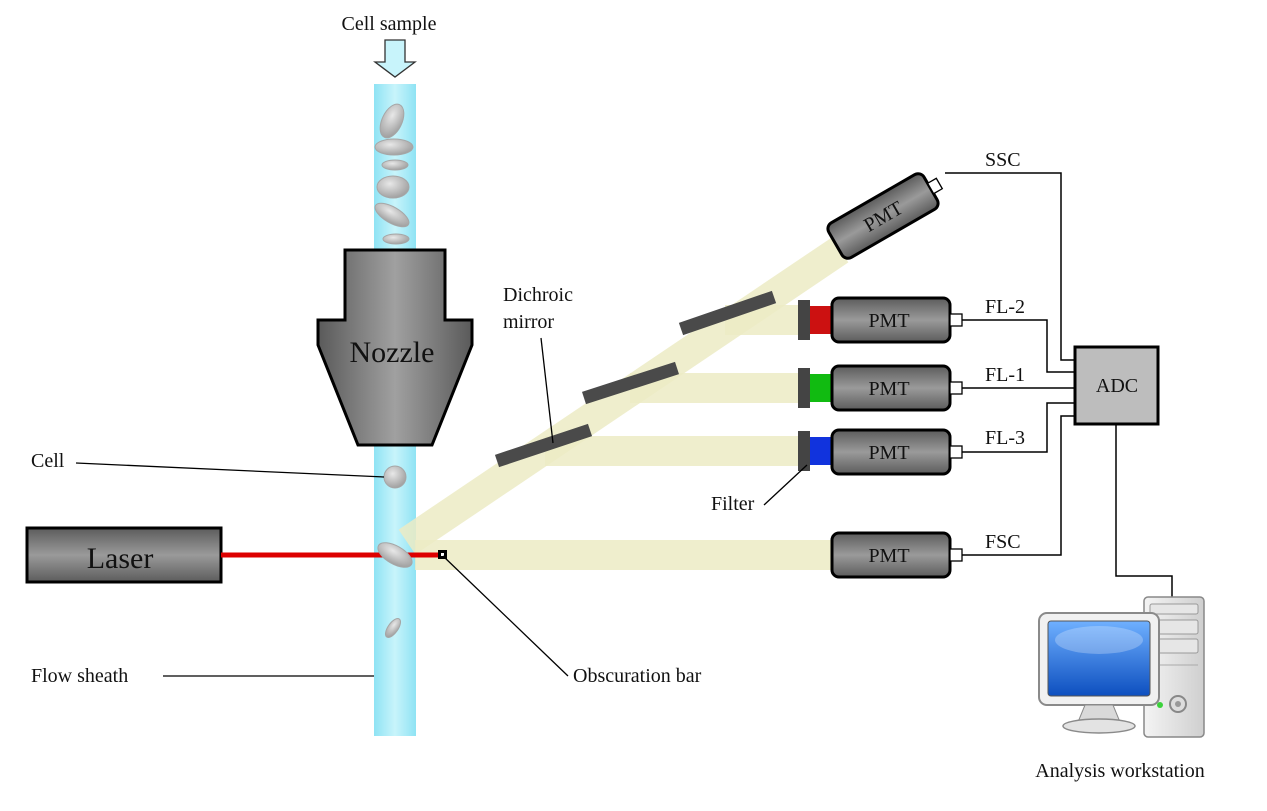 The image size is (1267, 811). I want to click on nozzle, so click(395, 347).